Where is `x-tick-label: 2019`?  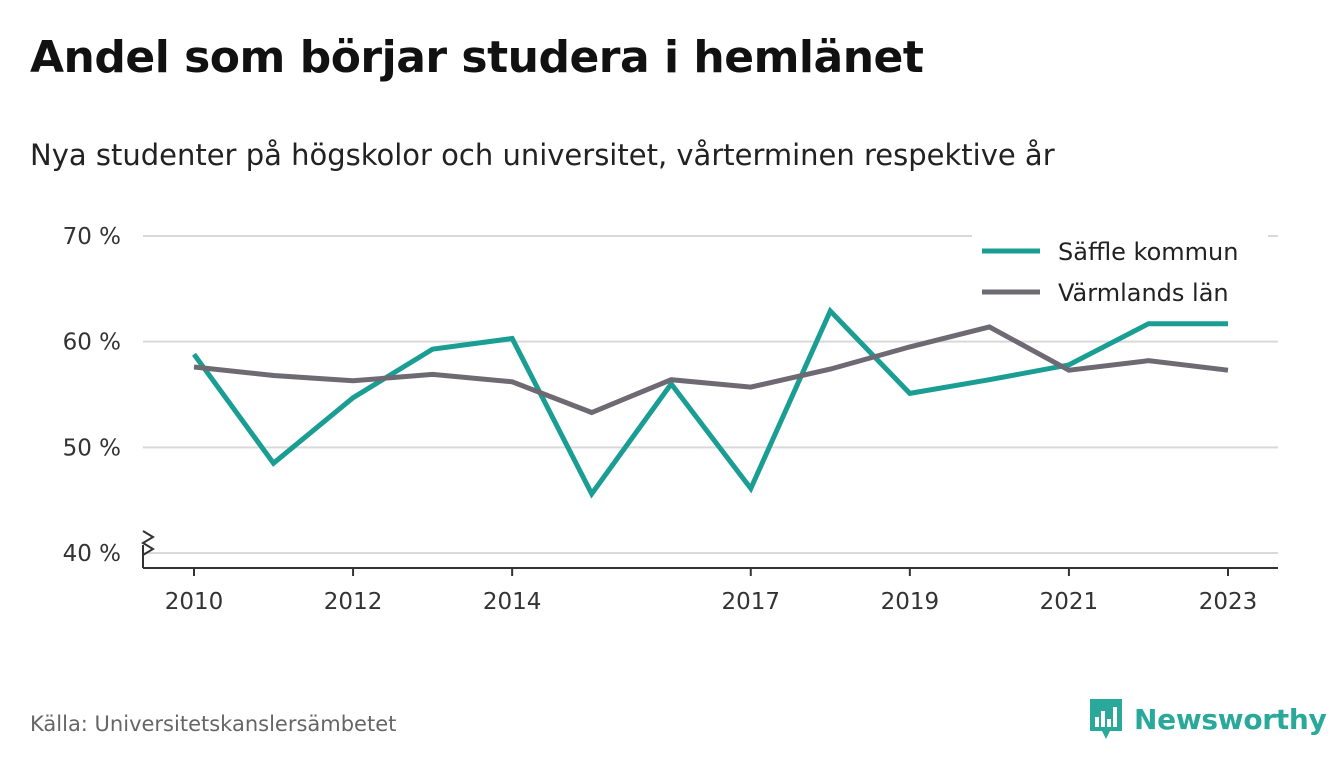 x-tick-label: 2019 is located at coordinates (910, 602).